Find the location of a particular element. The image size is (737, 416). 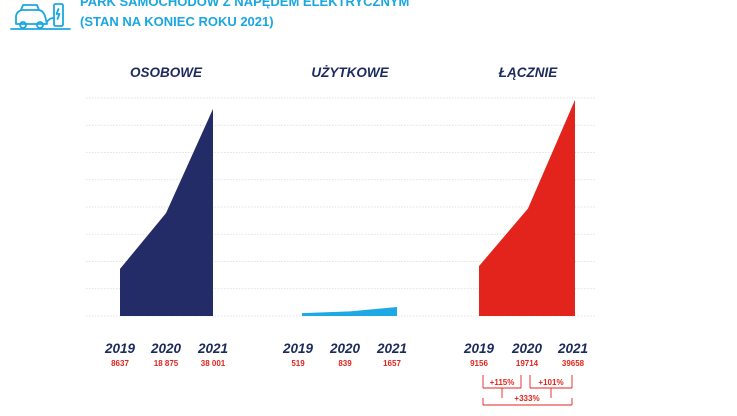

value-label: 8637 is located at coordinates (120, 363).